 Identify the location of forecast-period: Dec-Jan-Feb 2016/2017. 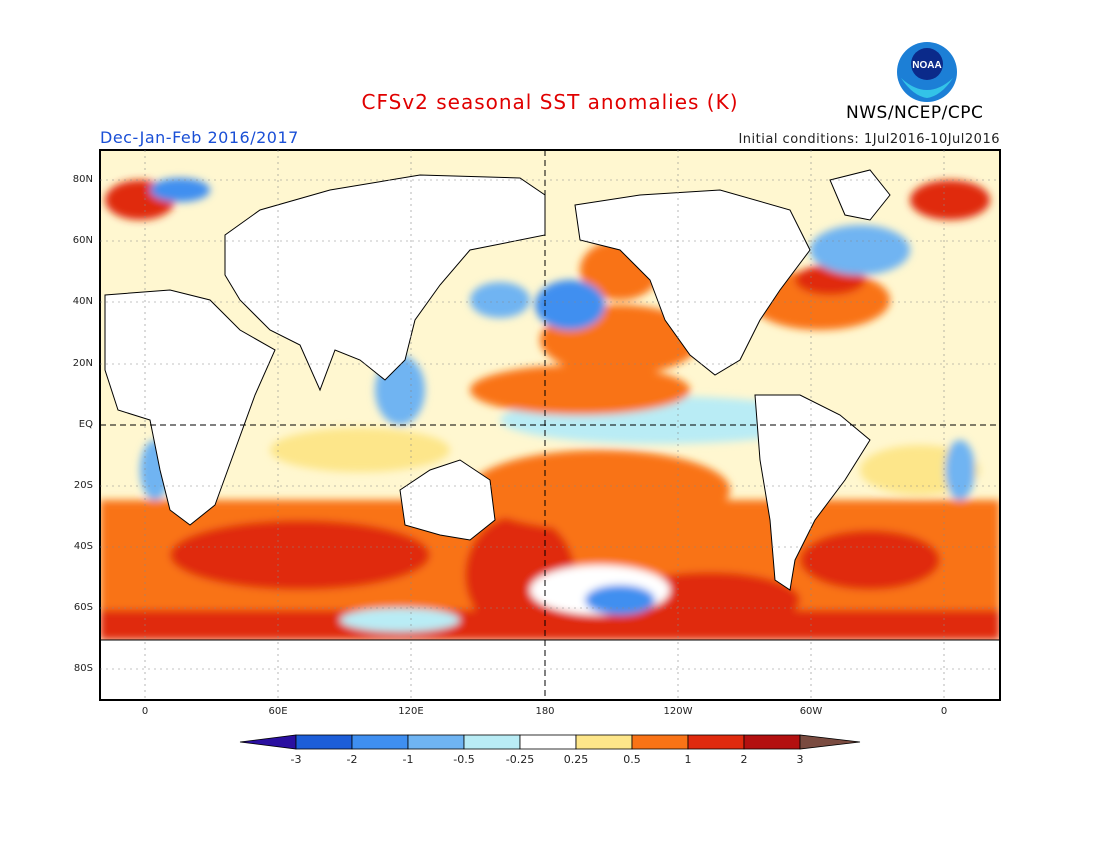
(199, 137).